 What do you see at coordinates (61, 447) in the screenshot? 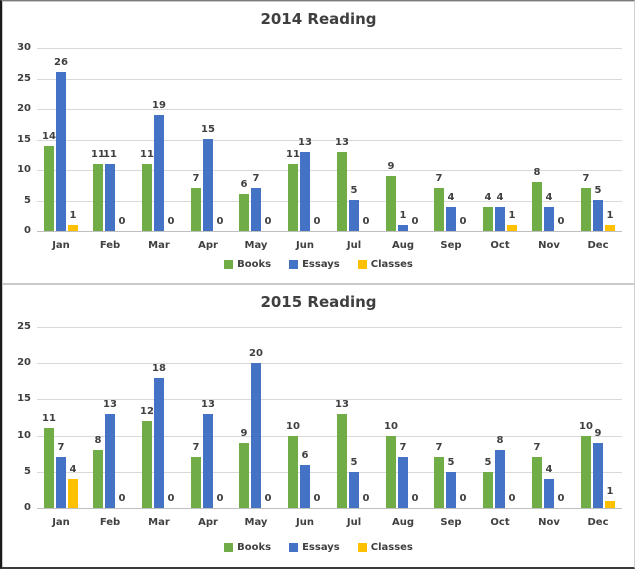
I see `data-label-essays-jan: 7` at bounding box center [61, 447].